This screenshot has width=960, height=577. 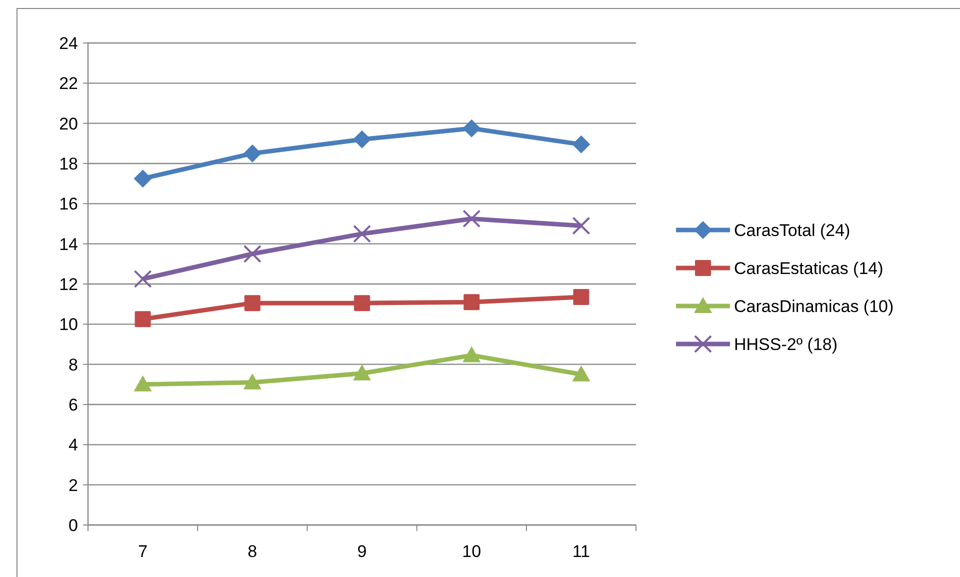 I want to click on x-tick-label: 8, so click(x=253, y=551).